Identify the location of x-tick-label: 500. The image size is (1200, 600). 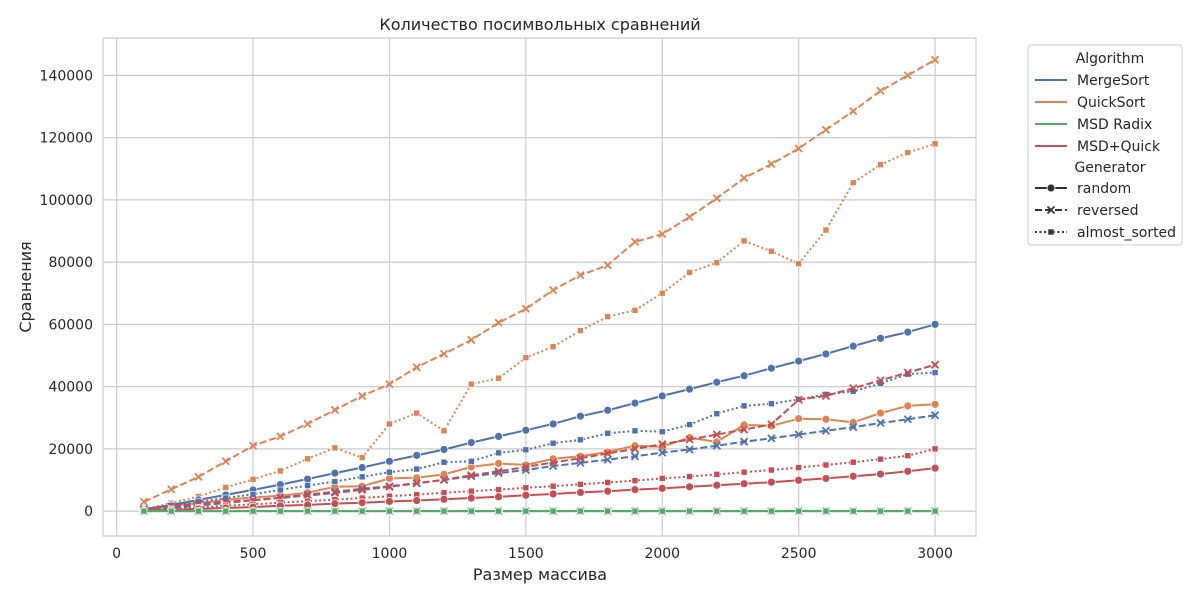
(253, 554).